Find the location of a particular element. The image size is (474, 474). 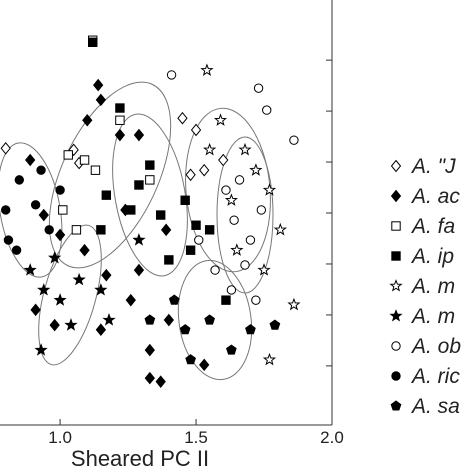

x-tick-label: 1.5 is located at coordinates (196, 437).